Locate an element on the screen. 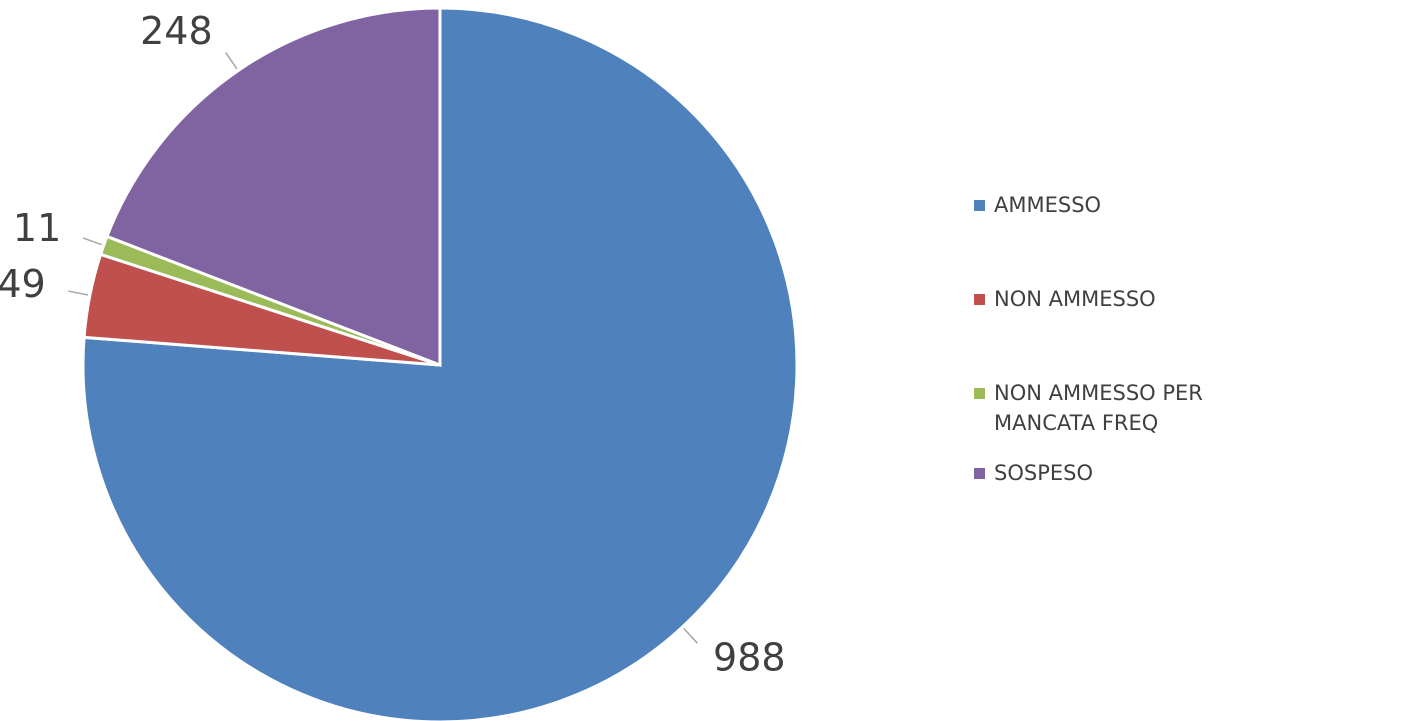 This screenshot has width=1412, height=721. legend-item: NON AMMESSO is located at coordinates (1092, 299).